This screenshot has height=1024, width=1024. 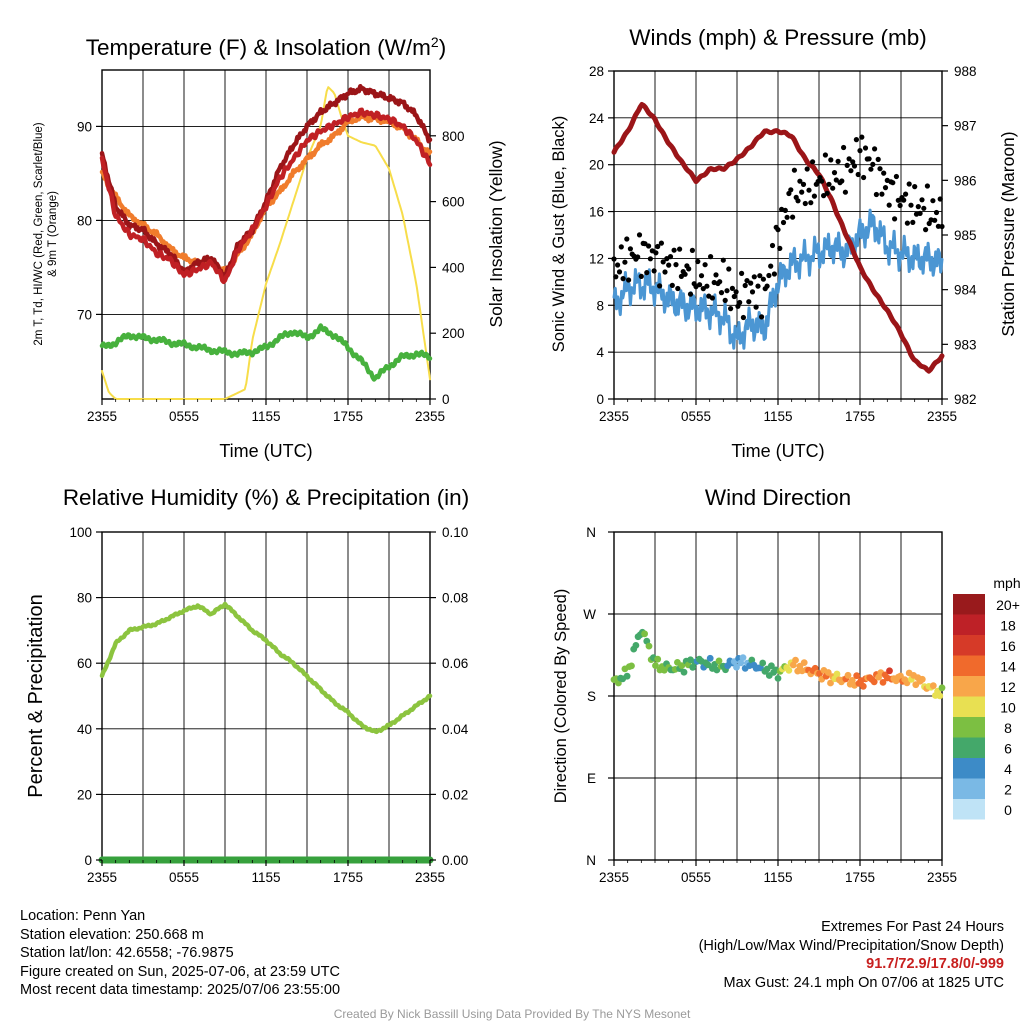 I want to click on humidity-xtick-label: 2355, so click(x=430, y=877).